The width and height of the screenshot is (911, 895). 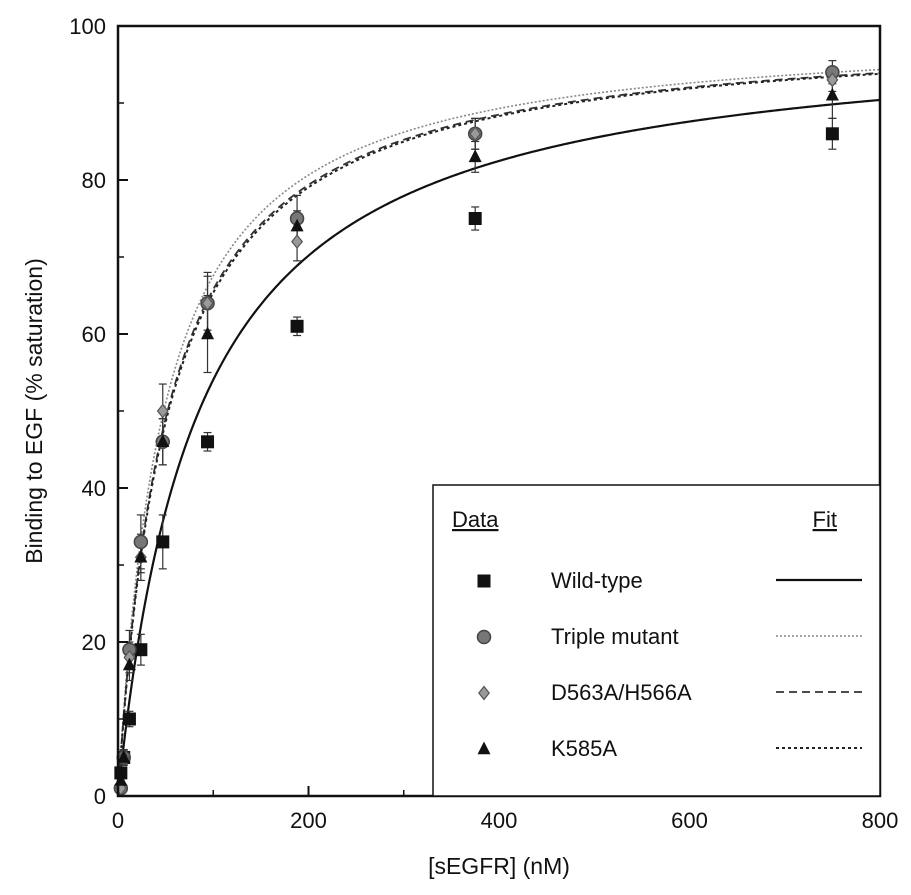 I want to click on x-tick-label: 600, so click(x=689, y=820).